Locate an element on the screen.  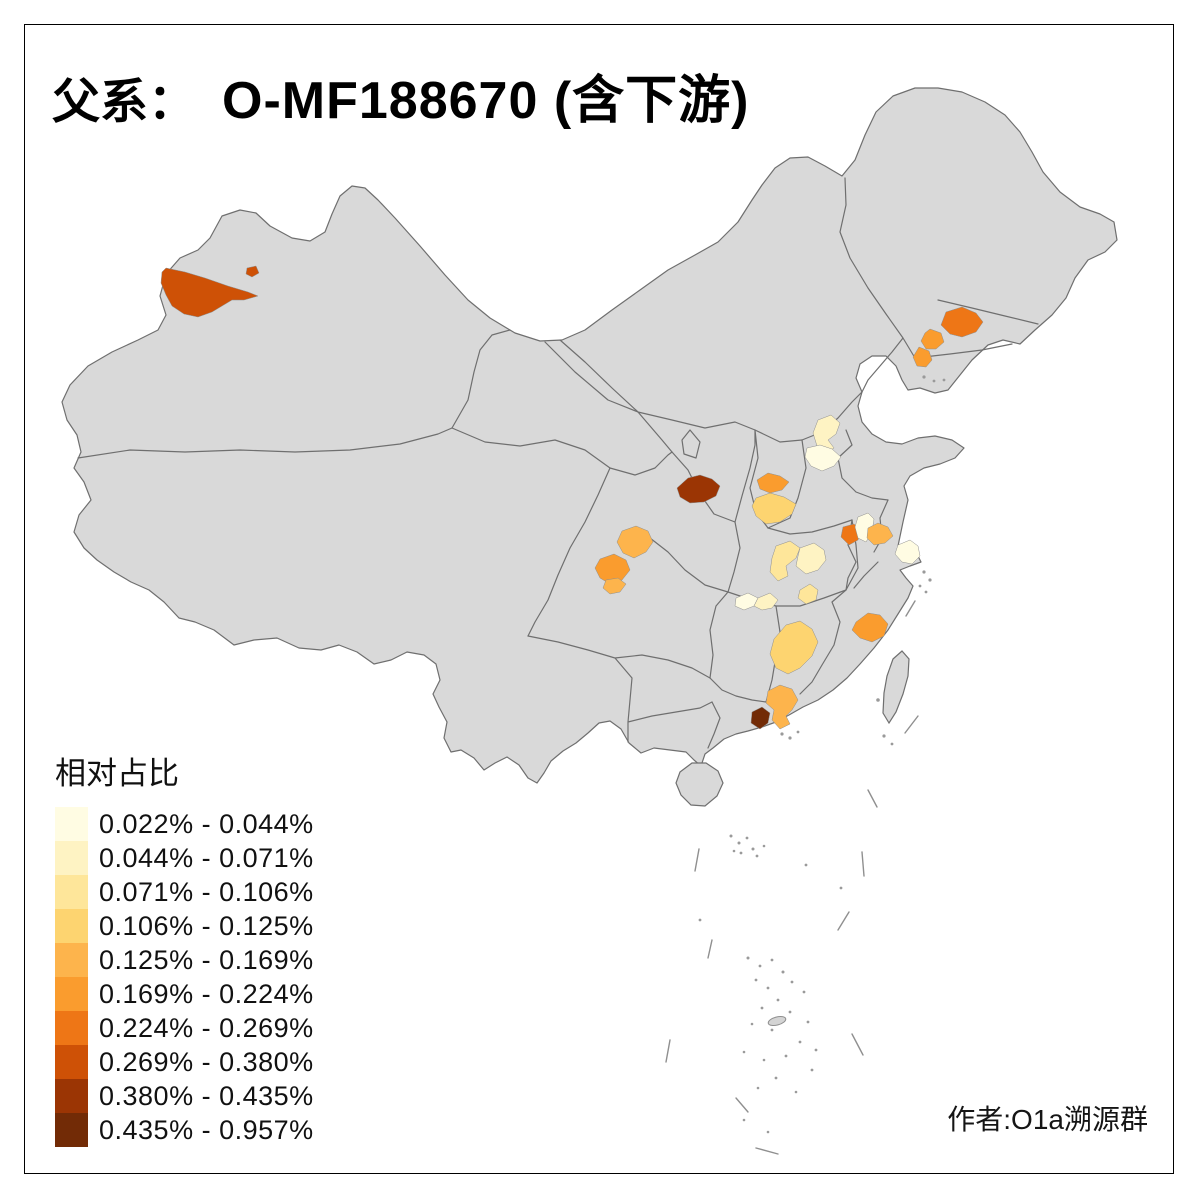
legend-row: 0.022% - 0.044% is located at coordinates (184, 824).